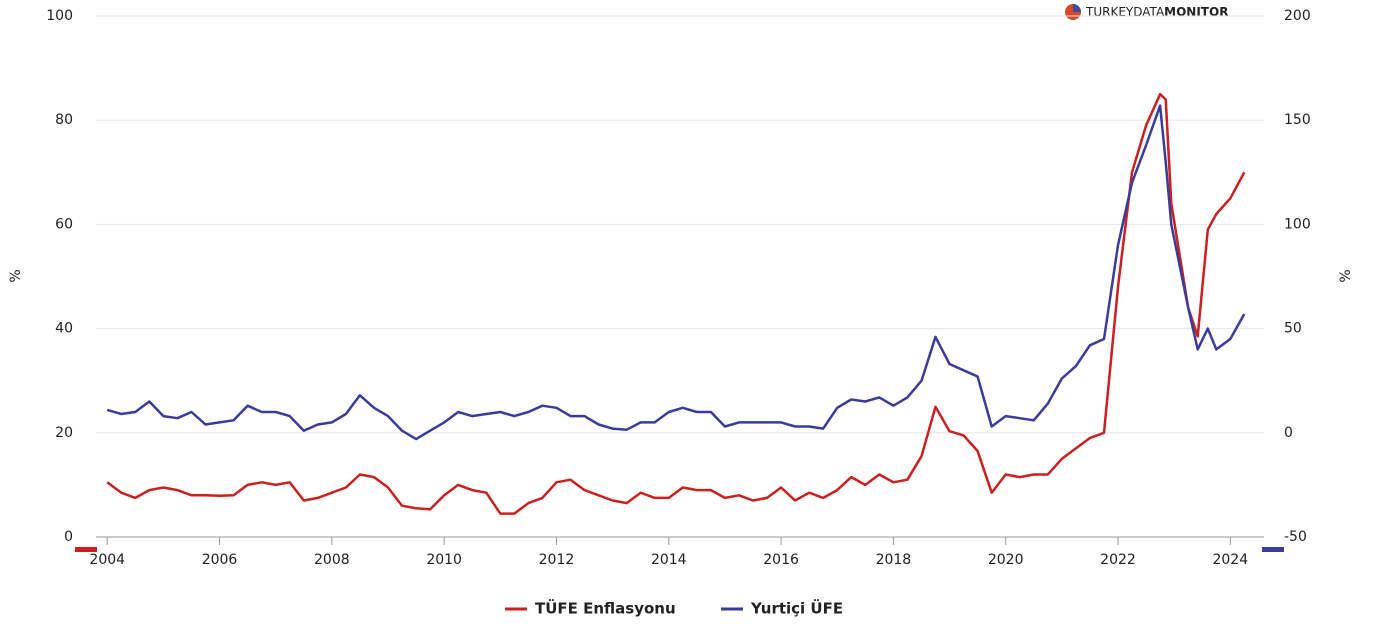  Describe the element at coordinates (1196, 12) in the screenshot. I see `logo-bold: MONITOR` at that location.